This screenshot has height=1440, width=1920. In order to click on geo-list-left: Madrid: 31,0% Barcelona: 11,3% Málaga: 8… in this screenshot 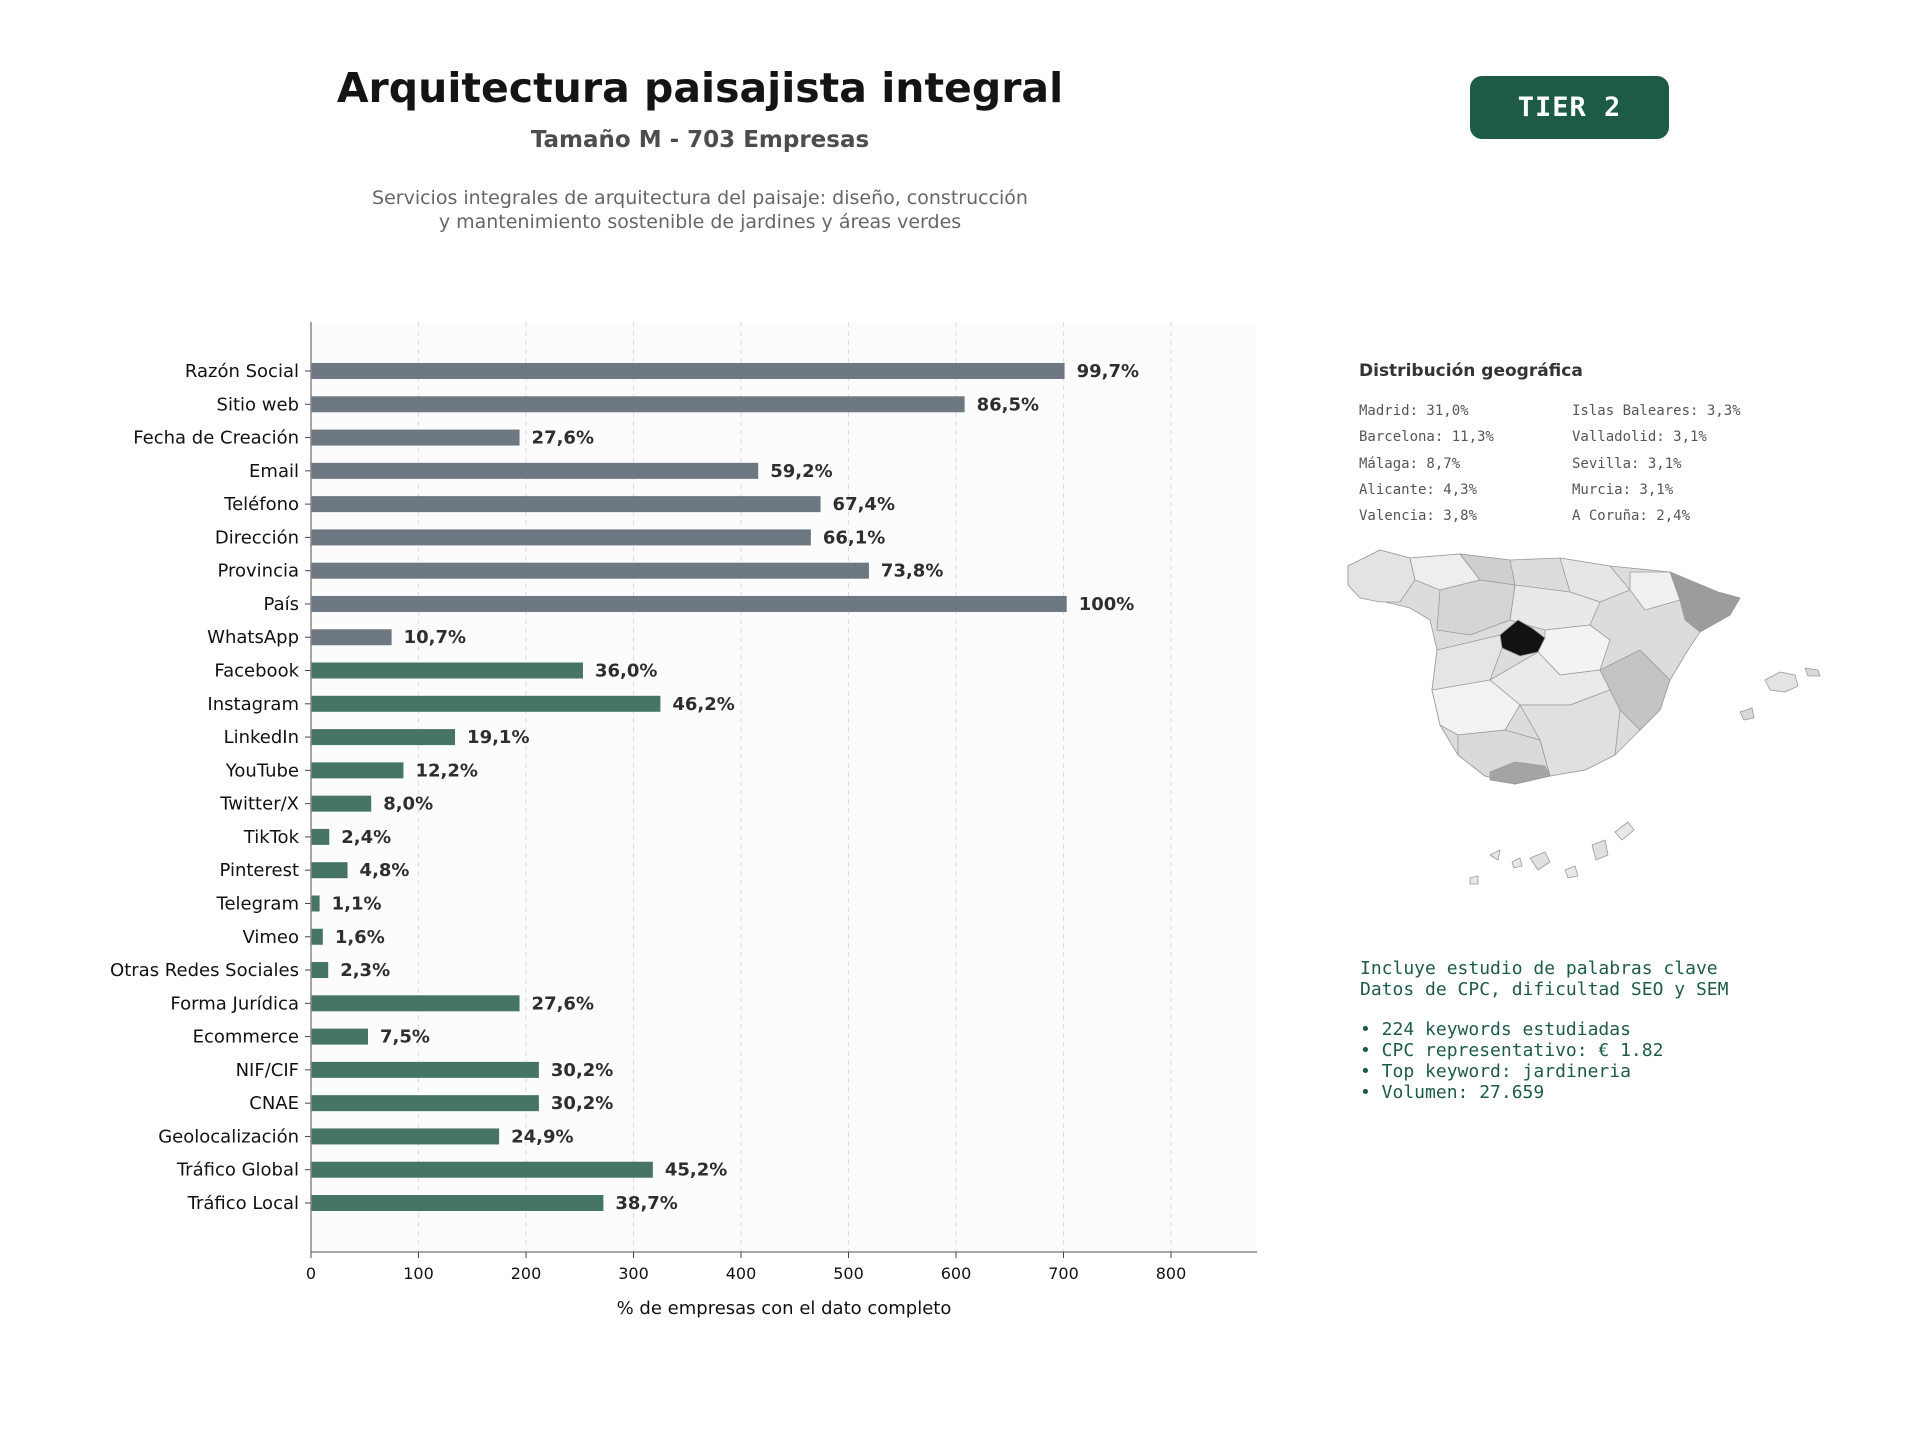, I will do `click(1426, 463)`.